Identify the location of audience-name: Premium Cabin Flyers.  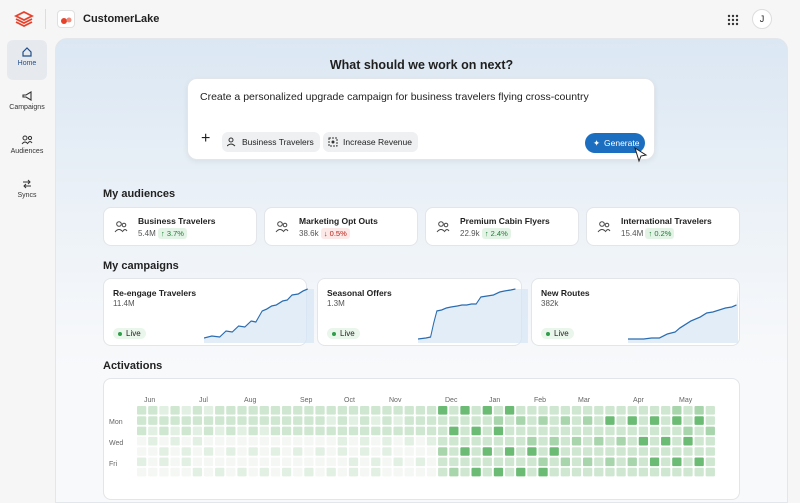
(505, 221).